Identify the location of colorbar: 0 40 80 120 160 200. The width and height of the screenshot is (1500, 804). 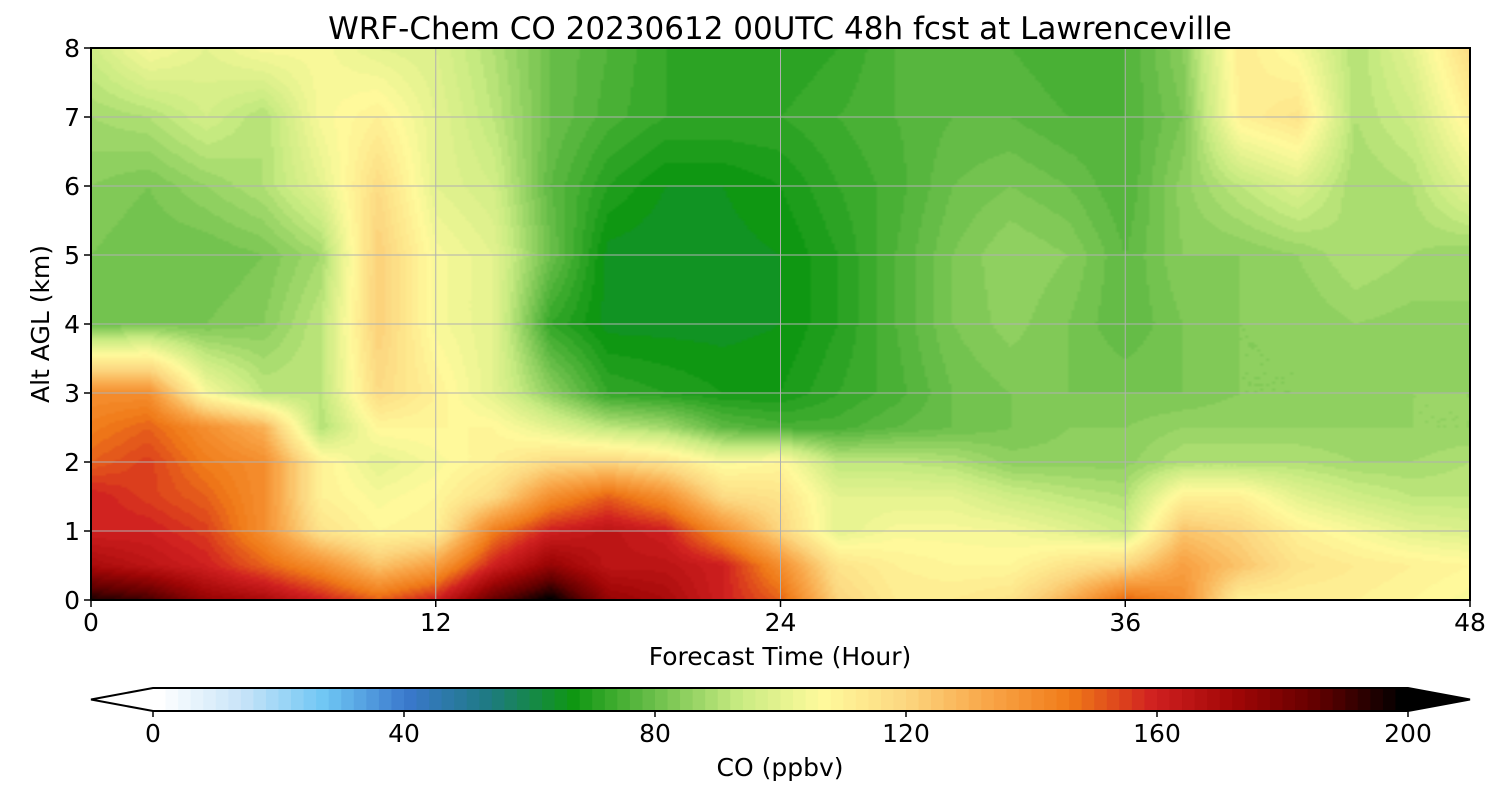
(780, 717).